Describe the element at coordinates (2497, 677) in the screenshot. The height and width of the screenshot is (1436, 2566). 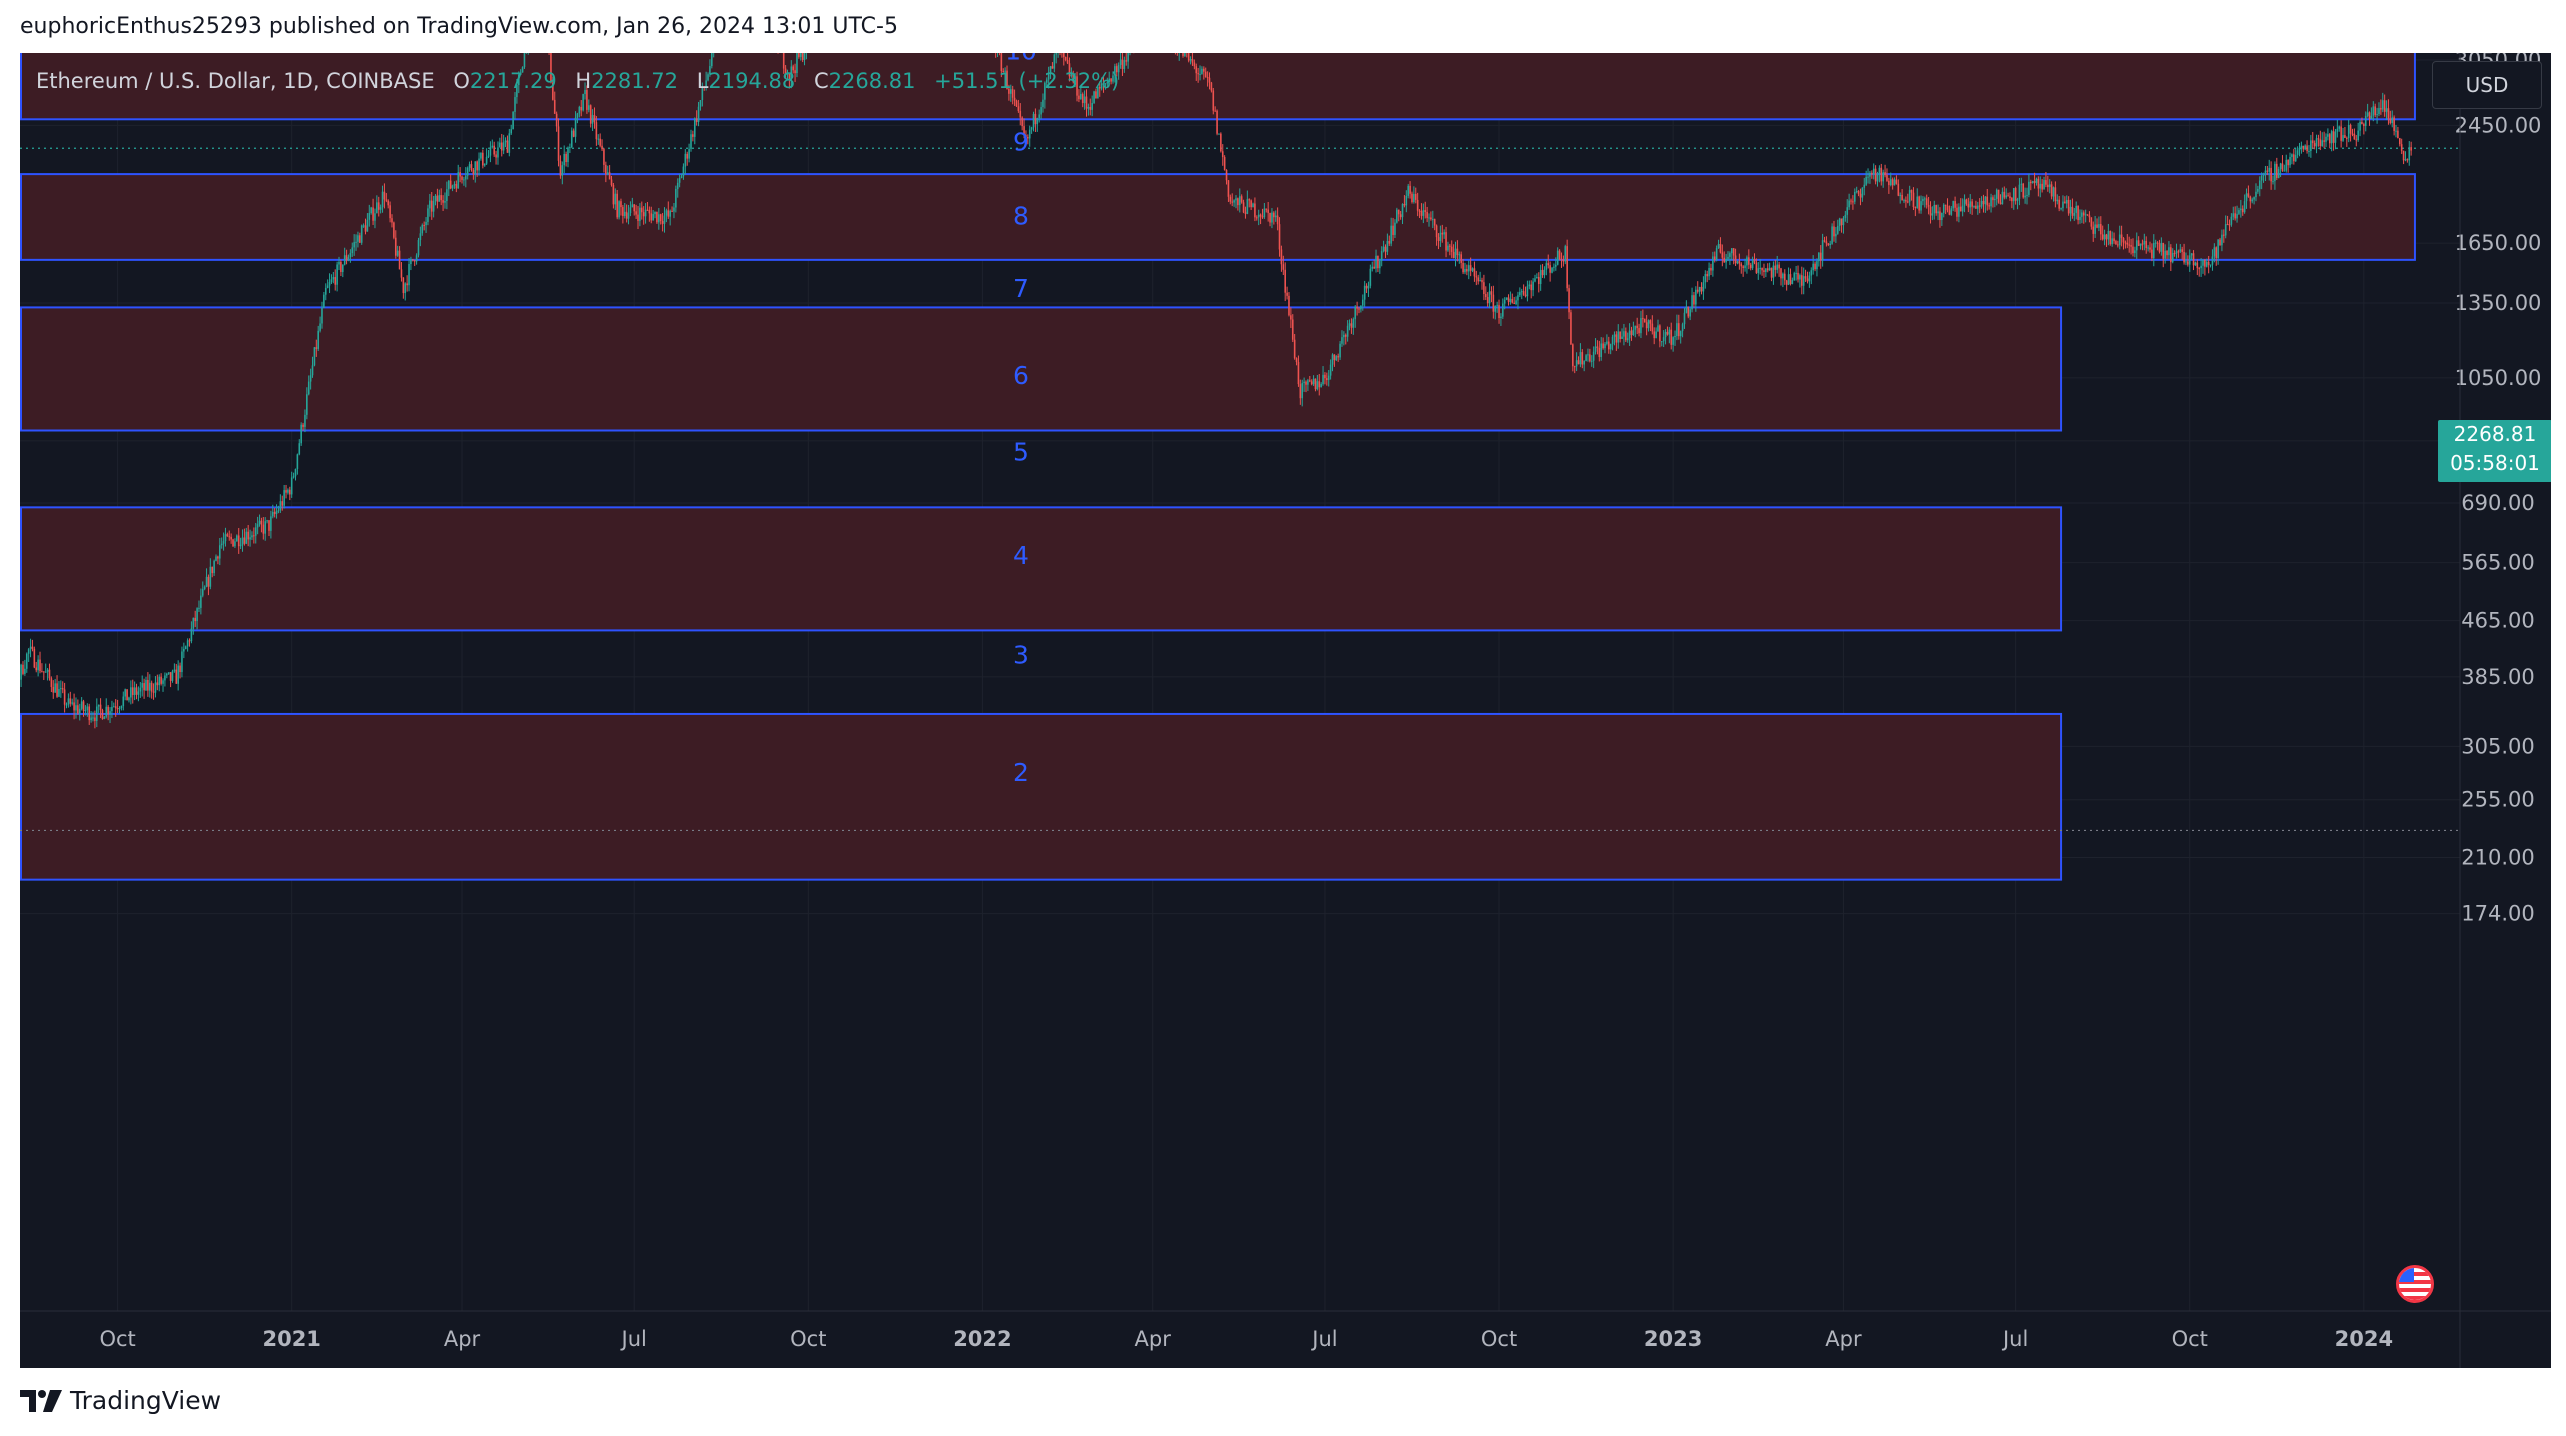
I see `price-tick-label: 385.00` at that location.